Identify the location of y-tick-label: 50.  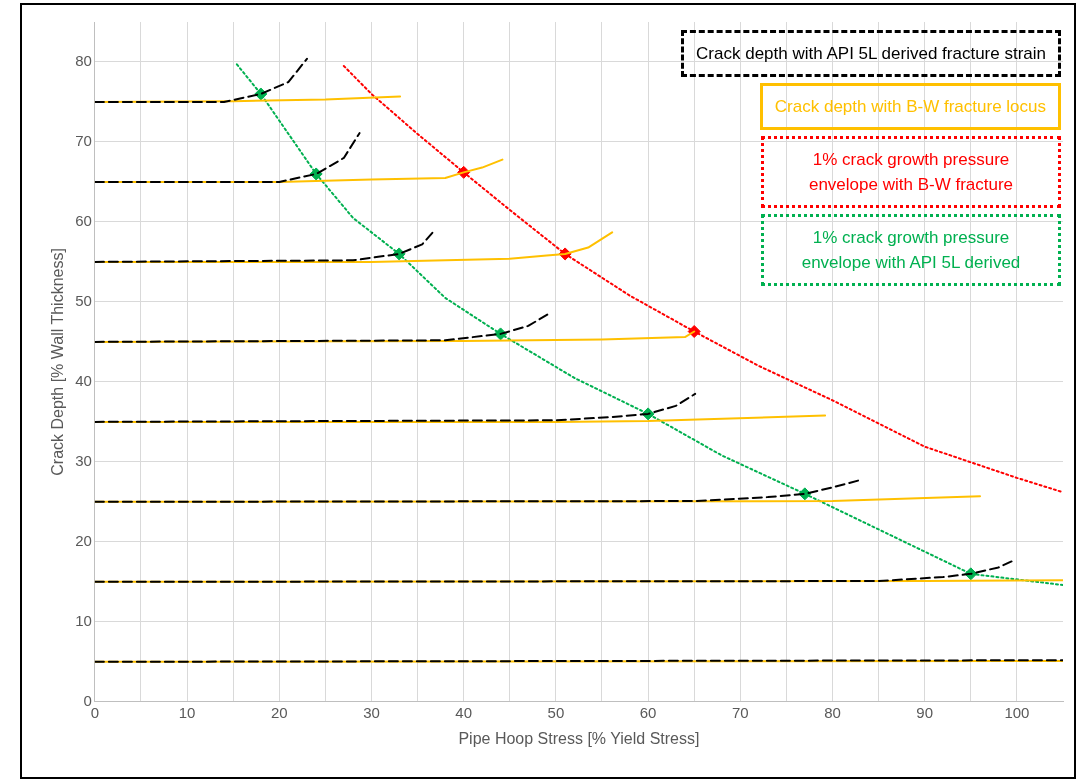
(83, 301).